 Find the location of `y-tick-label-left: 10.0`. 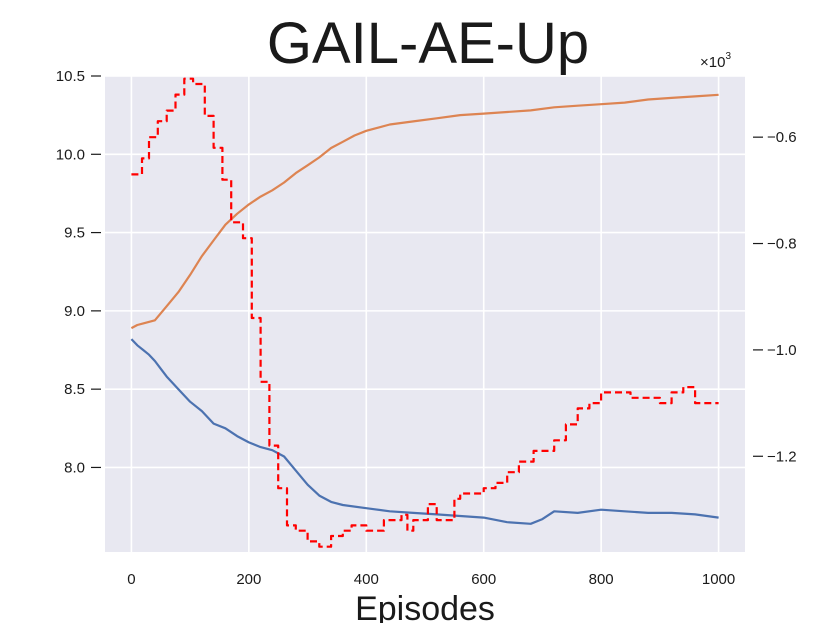

y-tick-label-left: 10.0 is located at coordinates (70, 154).